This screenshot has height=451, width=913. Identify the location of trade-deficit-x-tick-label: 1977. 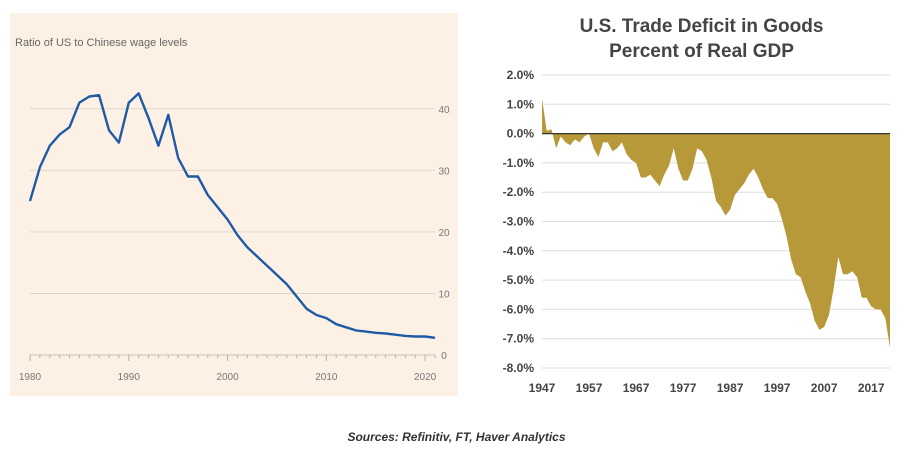
(683, 388).